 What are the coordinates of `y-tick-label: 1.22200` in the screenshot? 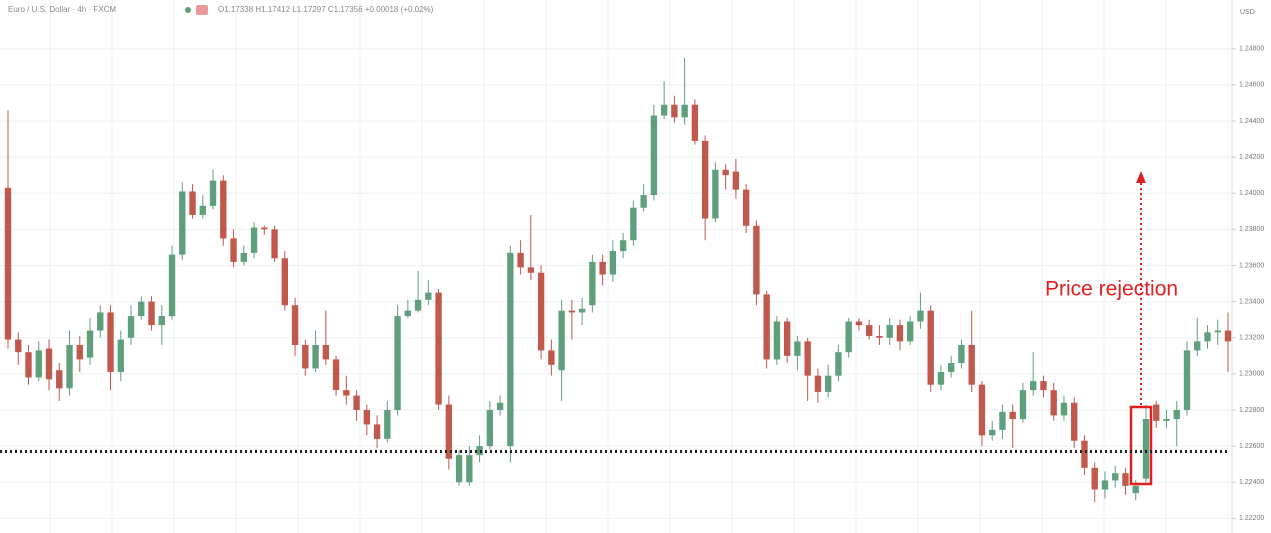 It's located at (1251, 518).